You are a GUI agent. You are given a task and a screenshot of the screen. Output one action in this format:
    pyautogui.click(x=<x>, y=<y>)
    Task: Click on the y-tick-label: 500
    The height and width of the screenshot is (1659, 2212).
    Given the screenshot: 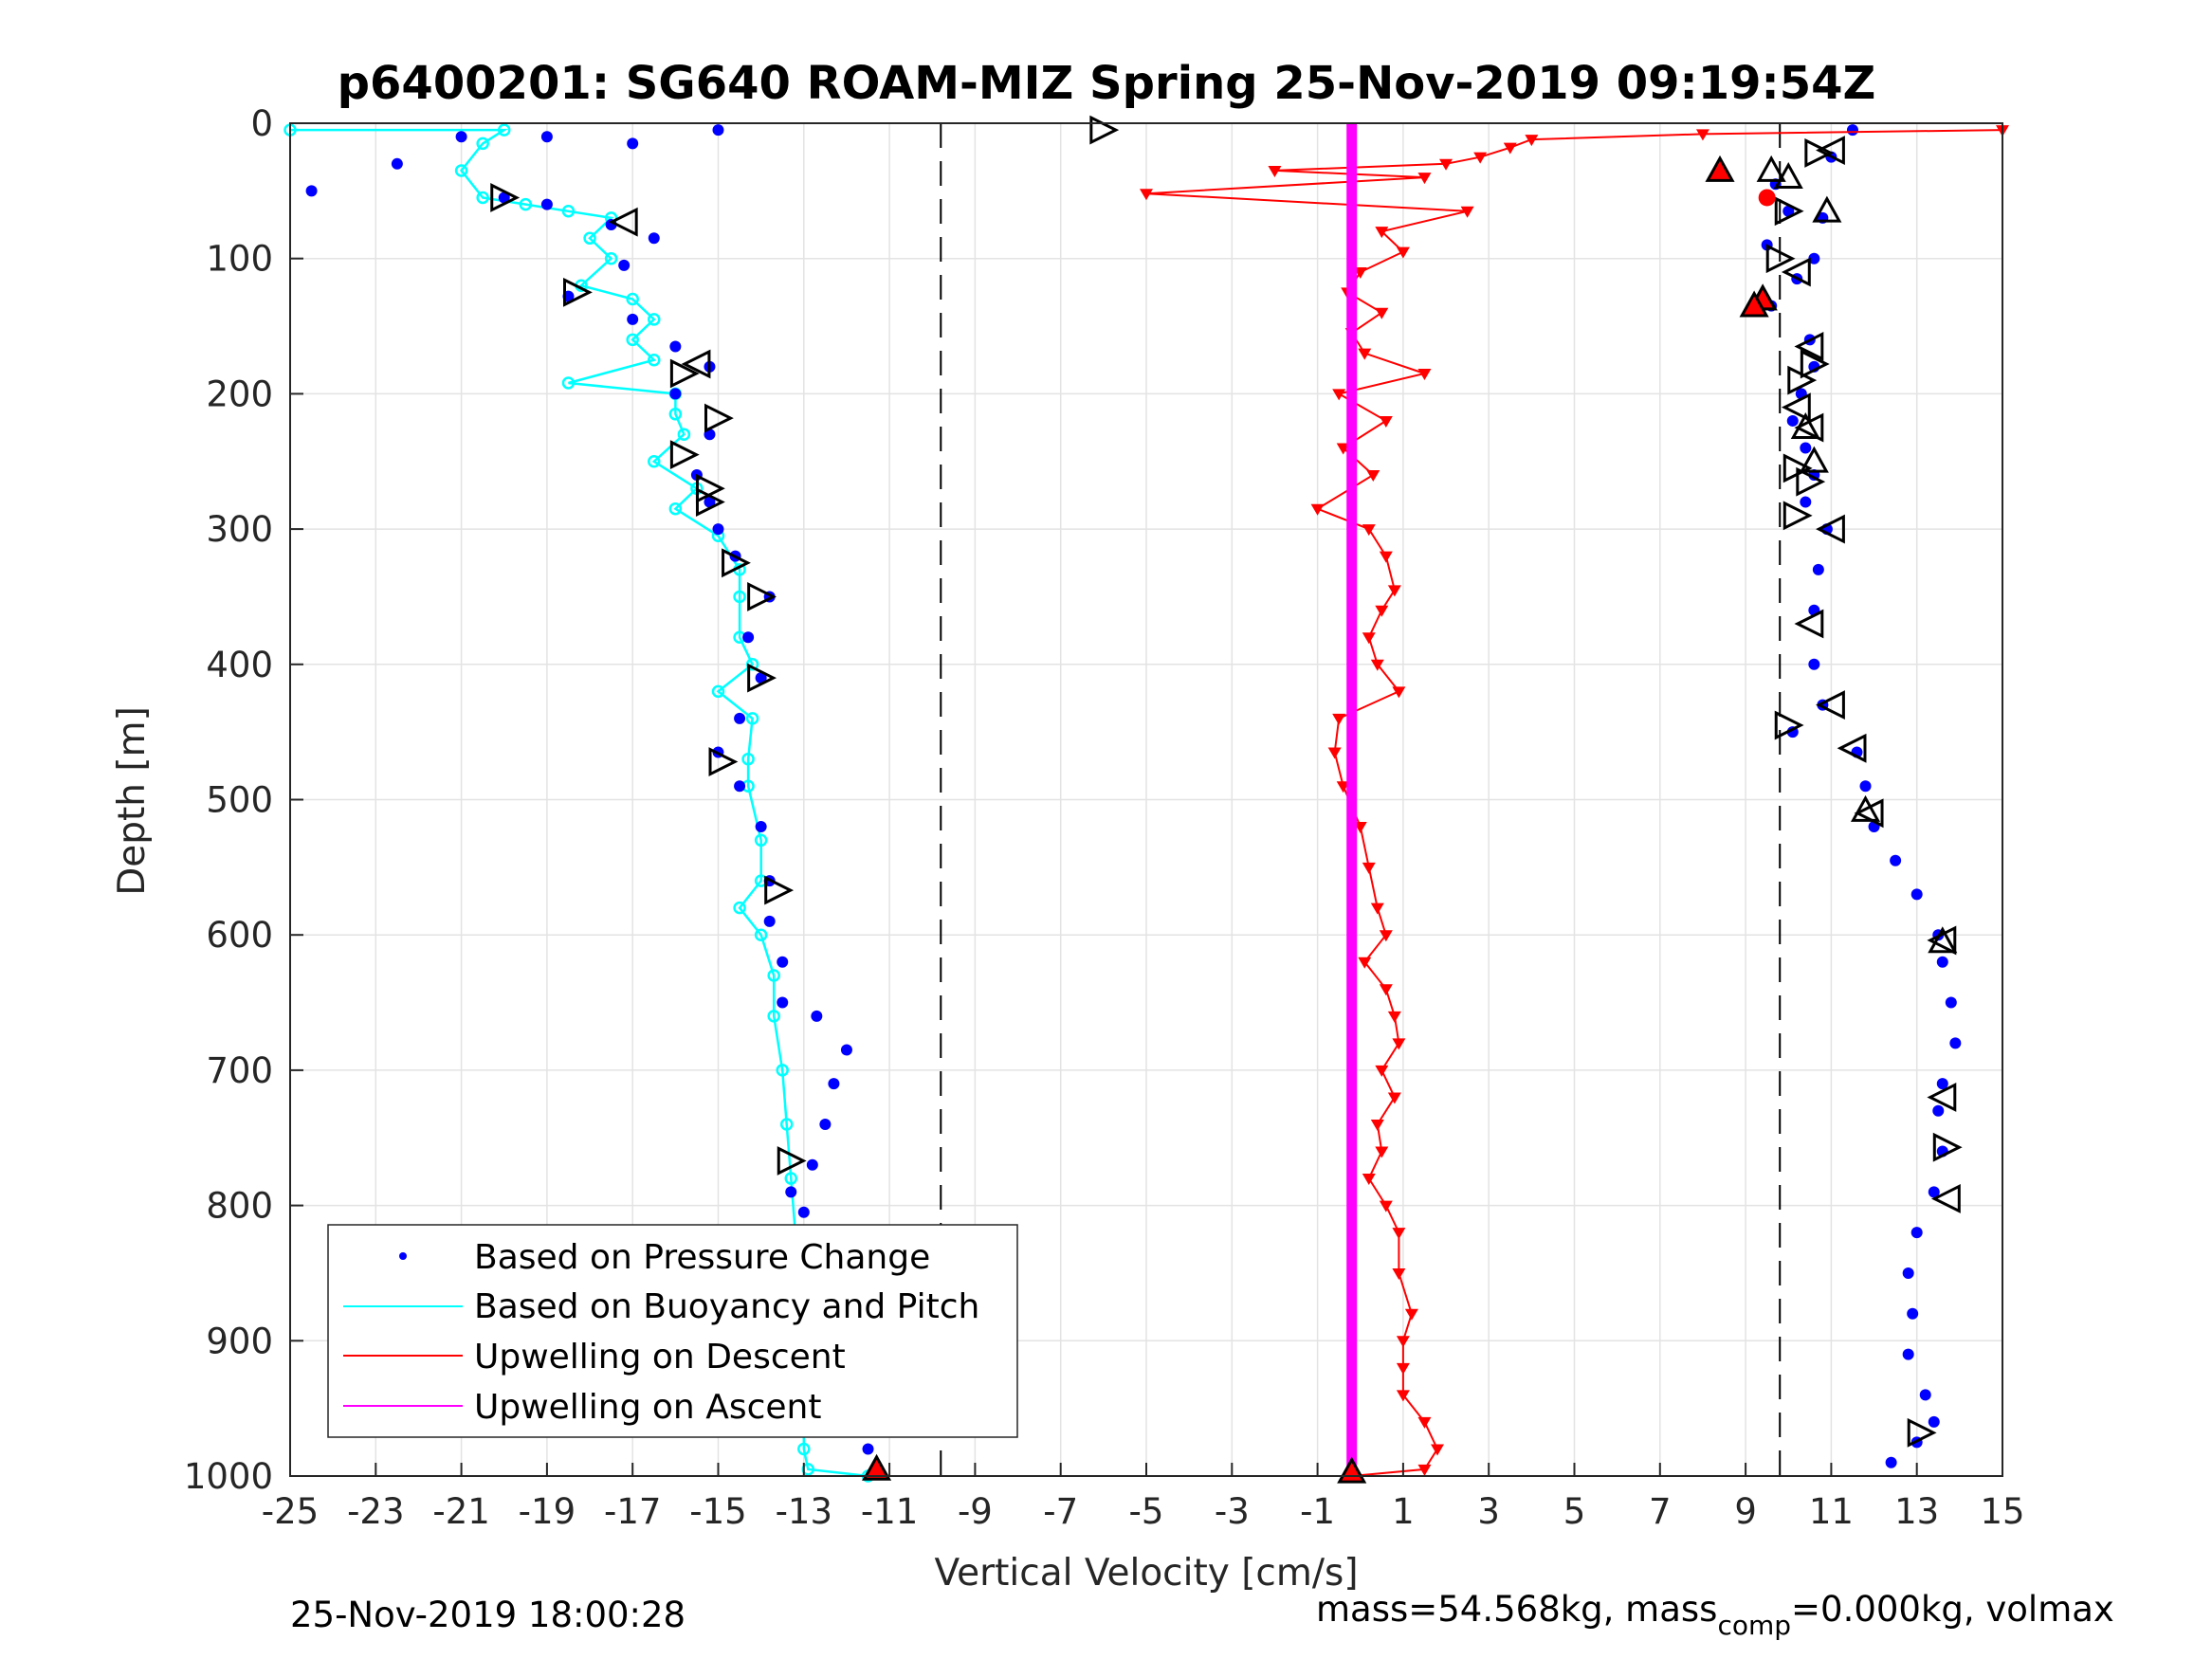 What is the action you would take?
    pyautogui.click(x=239, y=800)
    